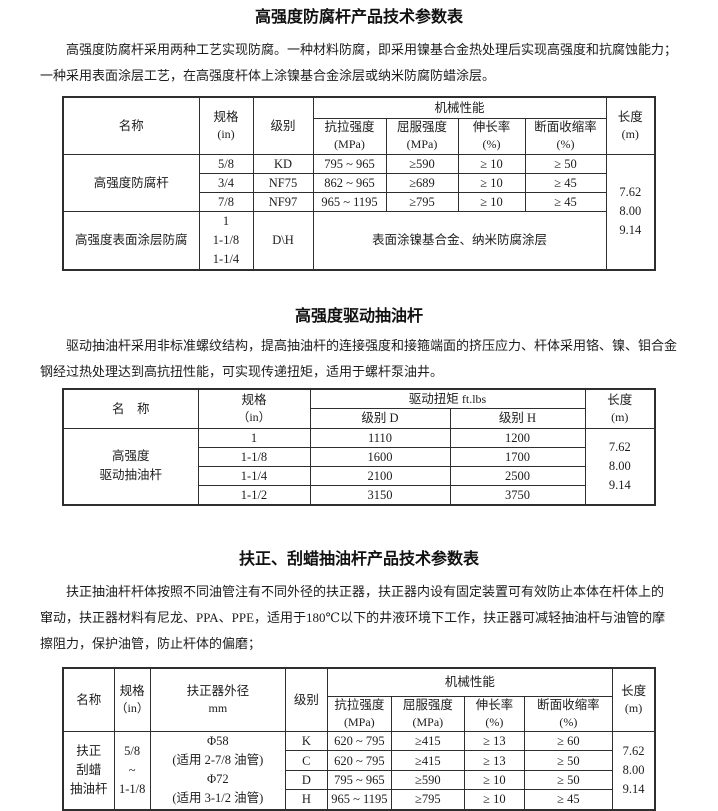 The width and height of the screenshot is (718, 811). I want to click on cell-grade: K, so click(306, 741).